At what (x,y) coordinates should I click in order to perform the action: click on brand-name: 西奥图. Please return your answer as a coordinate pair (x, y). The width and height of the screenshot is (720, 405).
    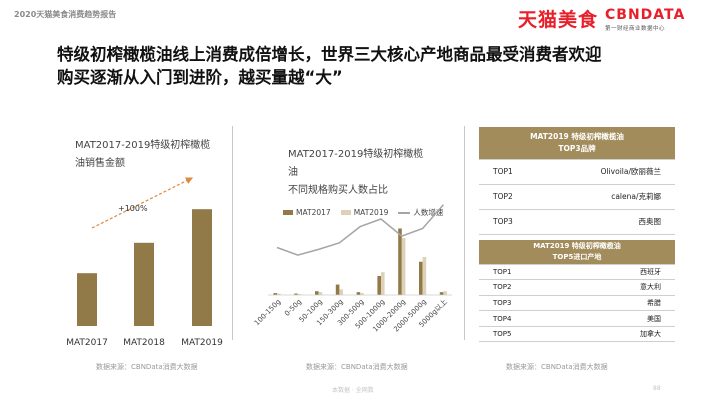
    Looking at the image, I should click on (607, 222).